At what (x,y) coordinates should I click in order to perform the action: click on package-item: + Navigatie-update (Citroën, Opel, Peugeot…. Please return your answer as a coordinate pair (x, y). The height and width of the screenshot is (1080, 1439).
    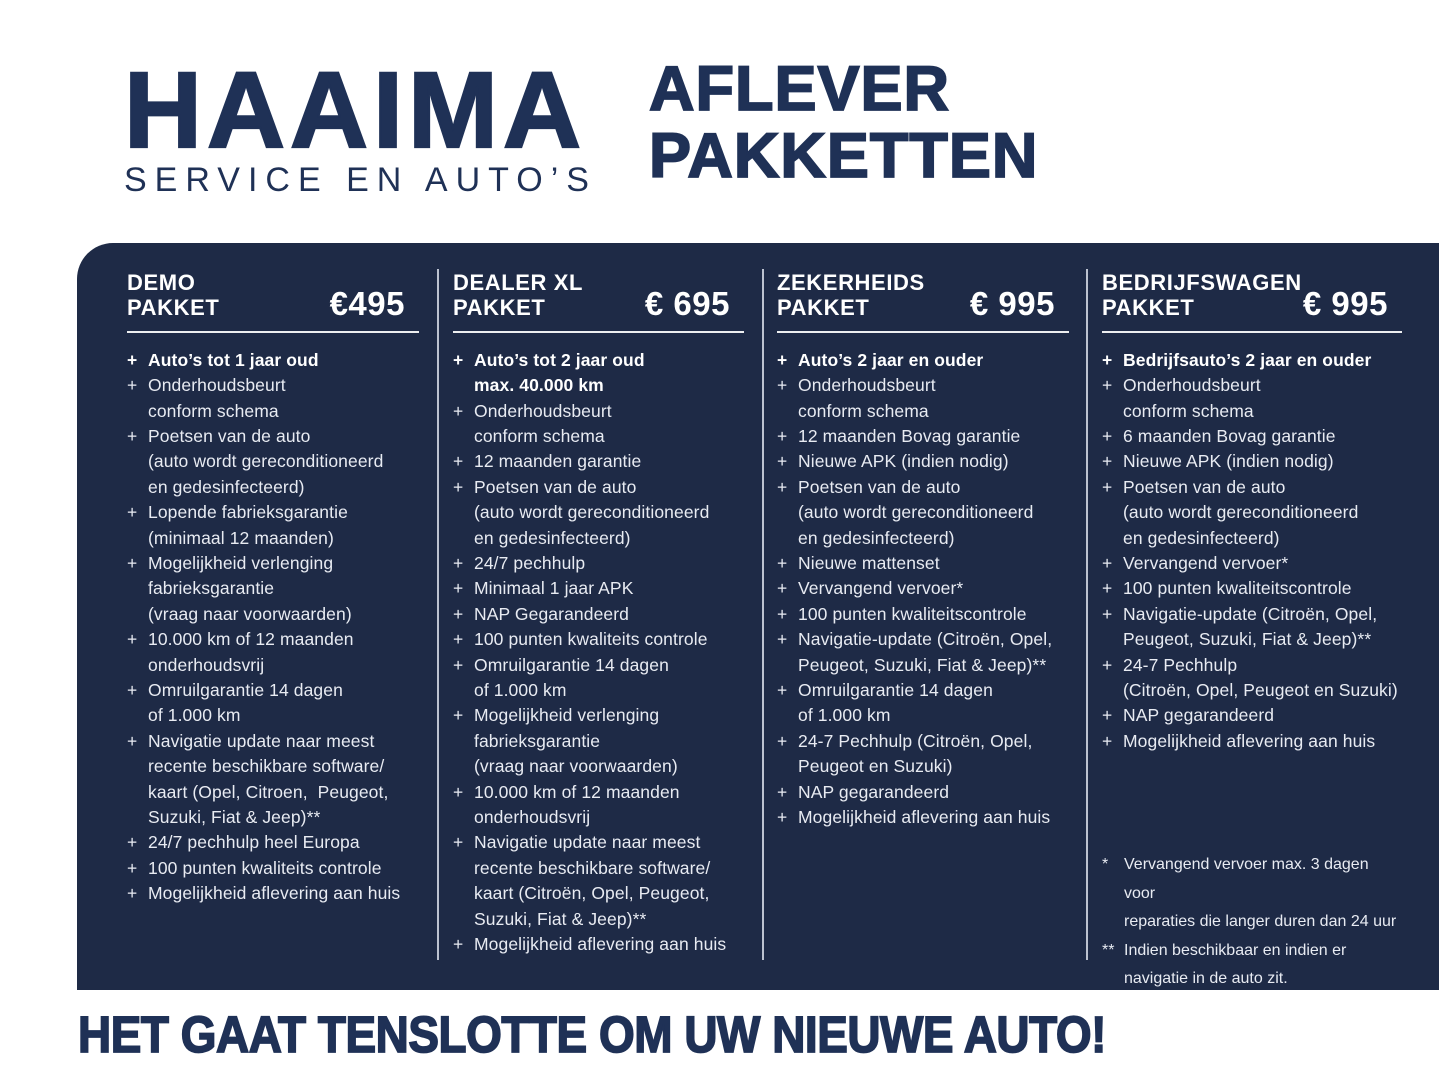
    Looking at the image, I should click on (1252, 627).